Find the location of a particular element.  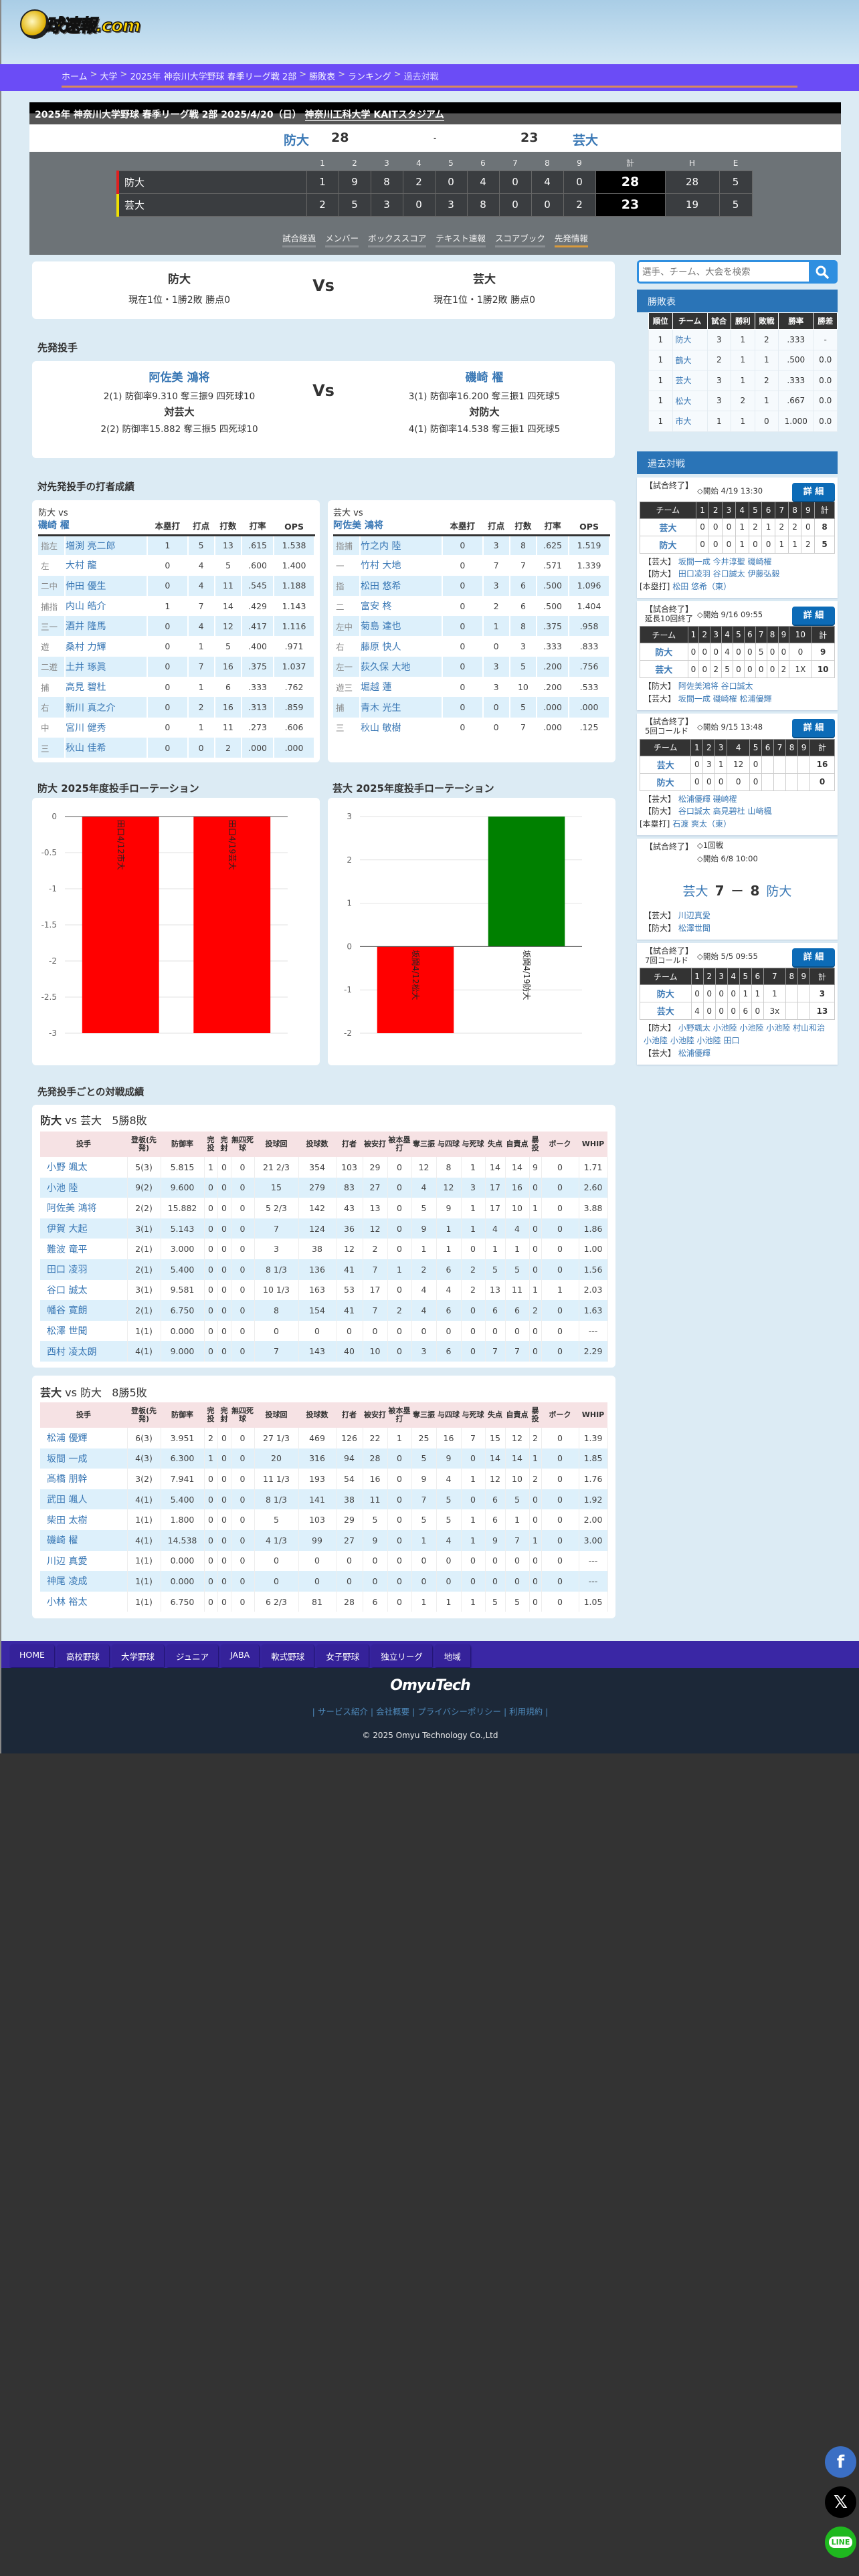

pitcher-name: 西村 凌太朗 is located at coordinates (84, 1351).